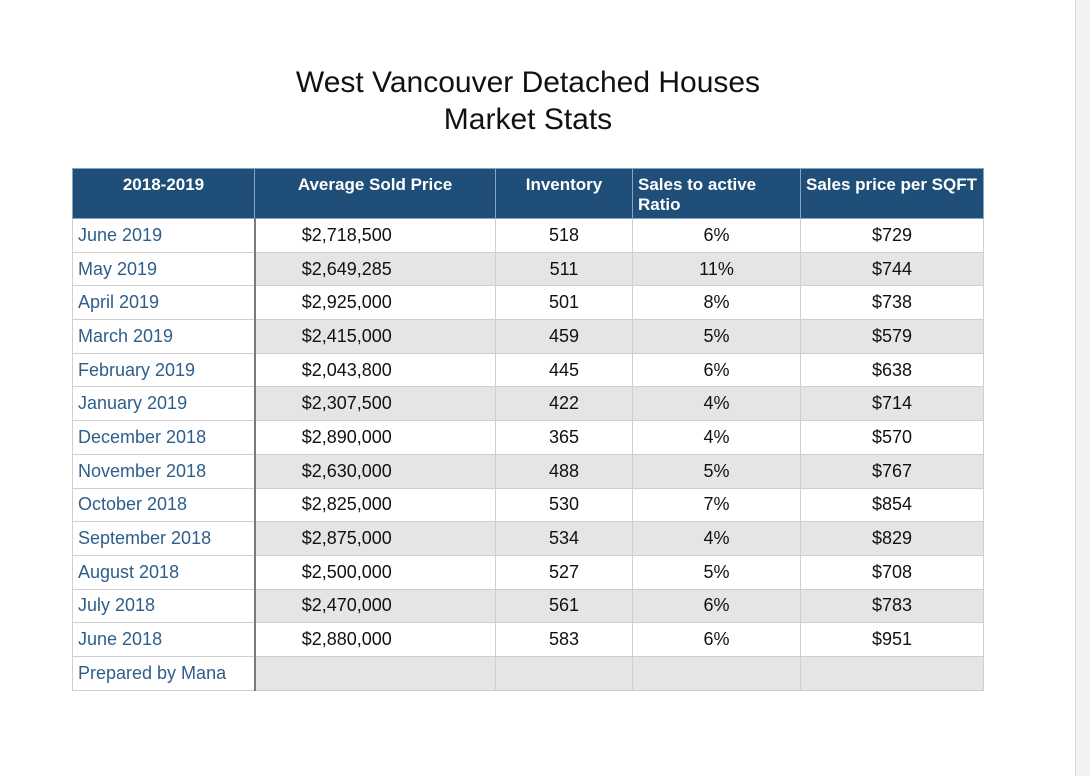  Describe the element at coordinates (375, 606) in the screenshot. I see `average-price-cell: $2,470,000` at that location.